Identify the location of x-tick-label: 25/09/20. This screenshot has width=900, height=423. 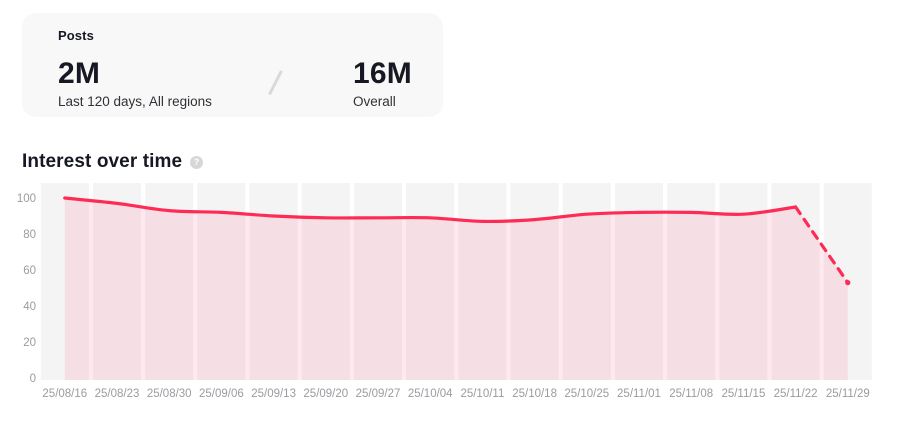
(325, 394).